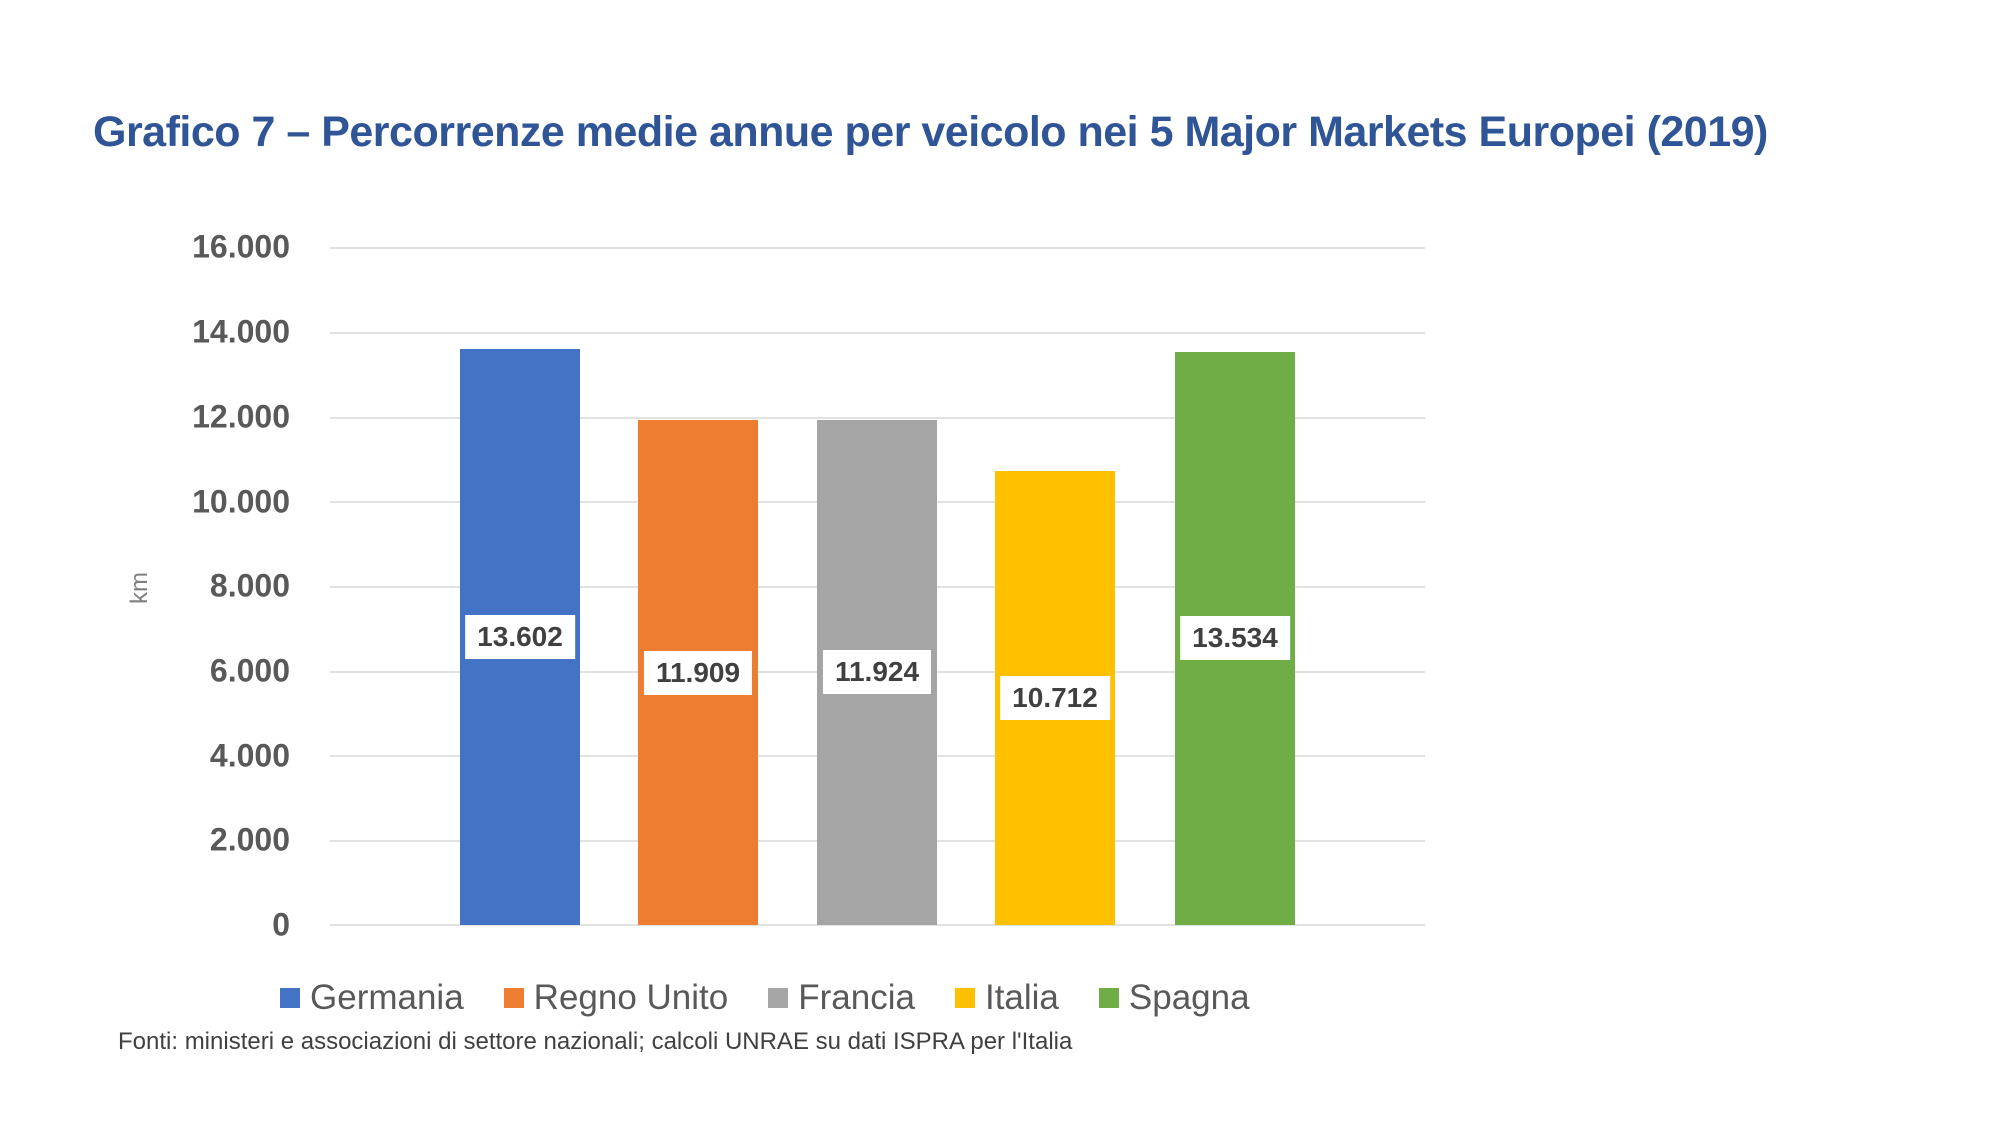 This screenshot has height=1125, width=2000. Describe the element at coordinates (241, 501) in the screenshot. I see `y-tick: 10.000` at that location.